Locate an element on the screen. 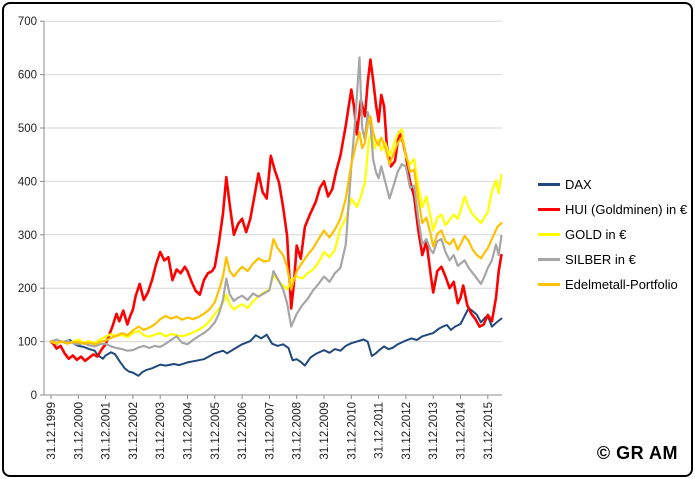  y-axis-tick-label: 600 is located at coordinates (27, 76).